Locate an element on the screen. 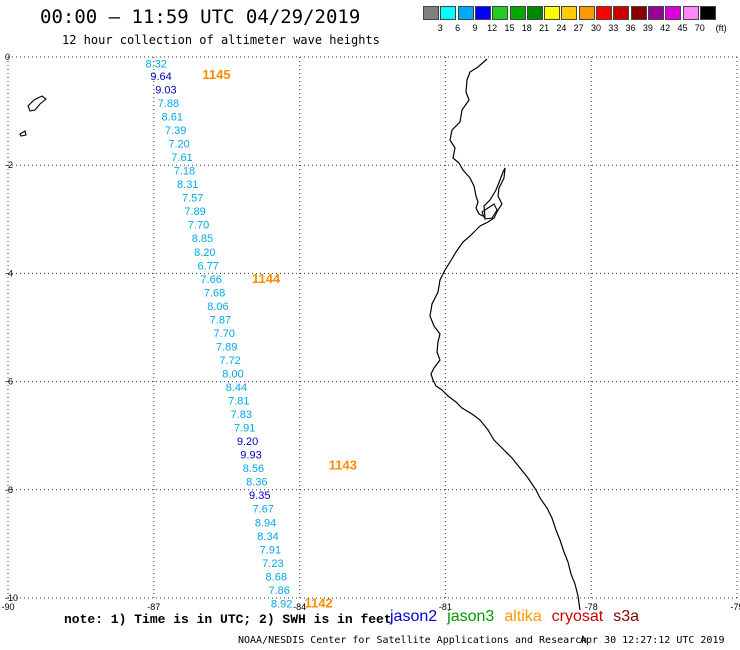  wave-height-value: 8.34 is located at coordinates (267, 537).